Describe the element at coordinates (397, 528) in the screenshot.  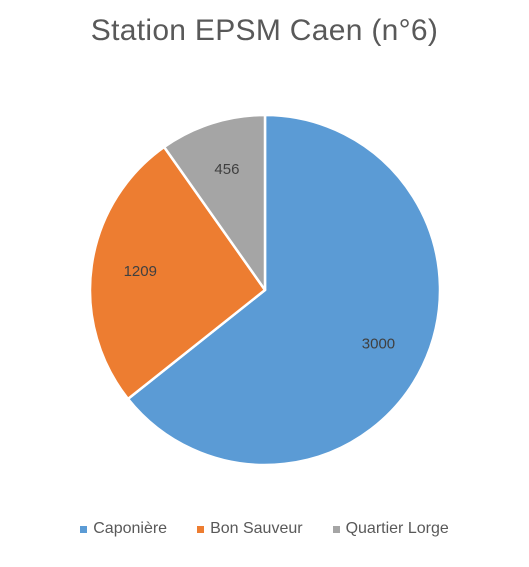
I see `legend-label: Quartier Lorge` at that location.